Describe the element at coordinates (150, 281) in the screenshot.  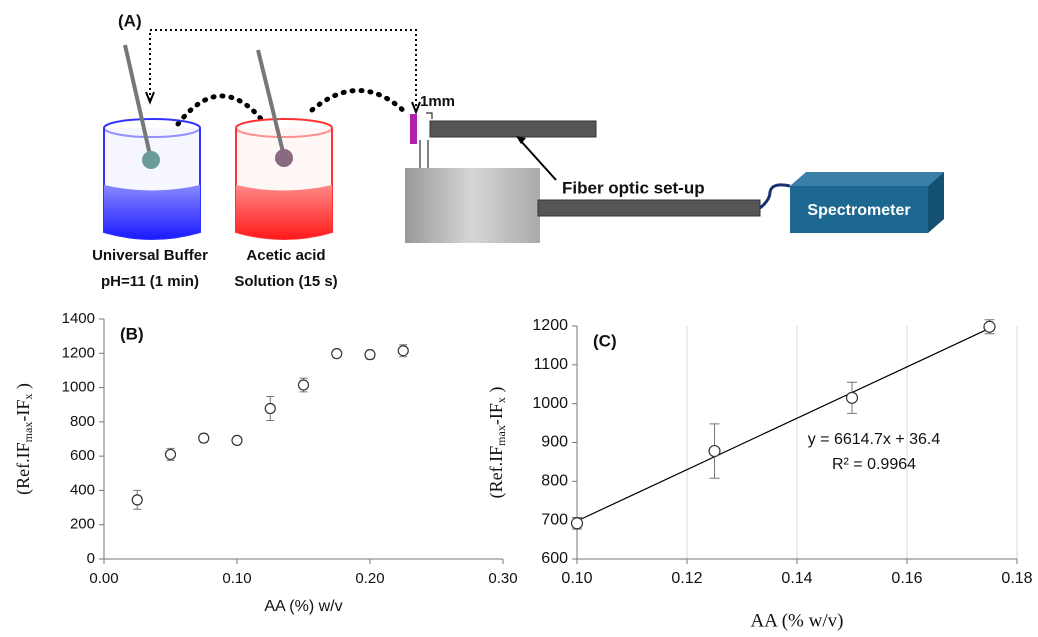
I see `beaker-label: pH=11 (1 min)` at that location.